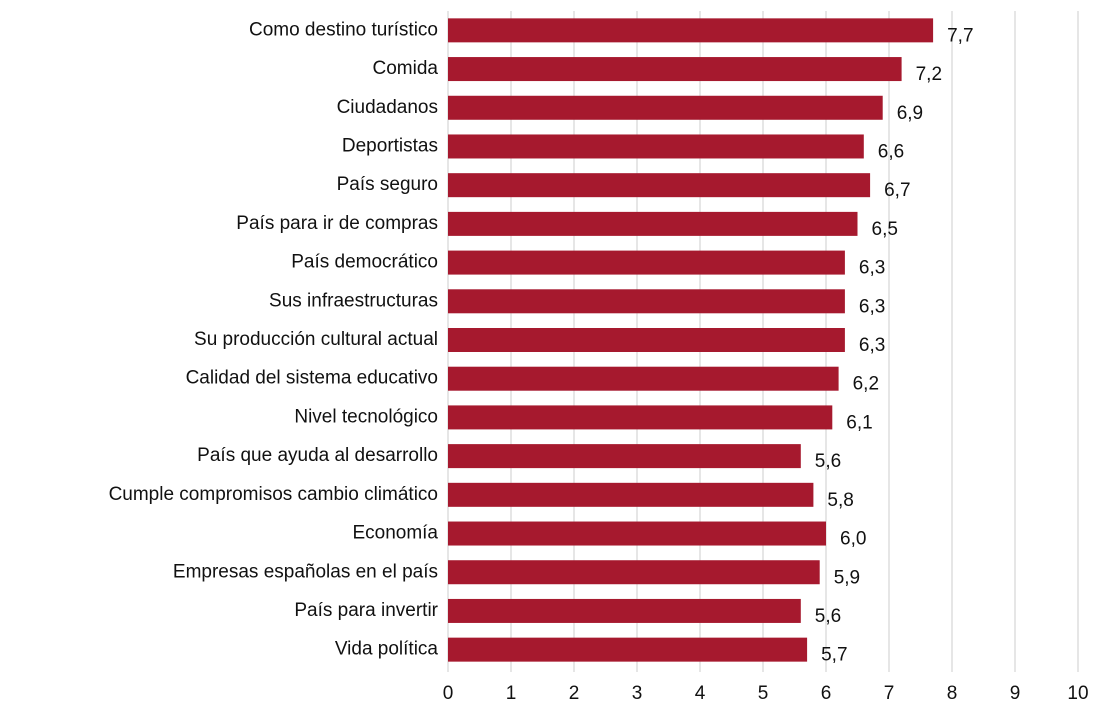 This screenshot has height=708, width=1094. Describe the element at coordinates (395, 533) in the screenshot. I see `y-tick-label: Economía` at that location.